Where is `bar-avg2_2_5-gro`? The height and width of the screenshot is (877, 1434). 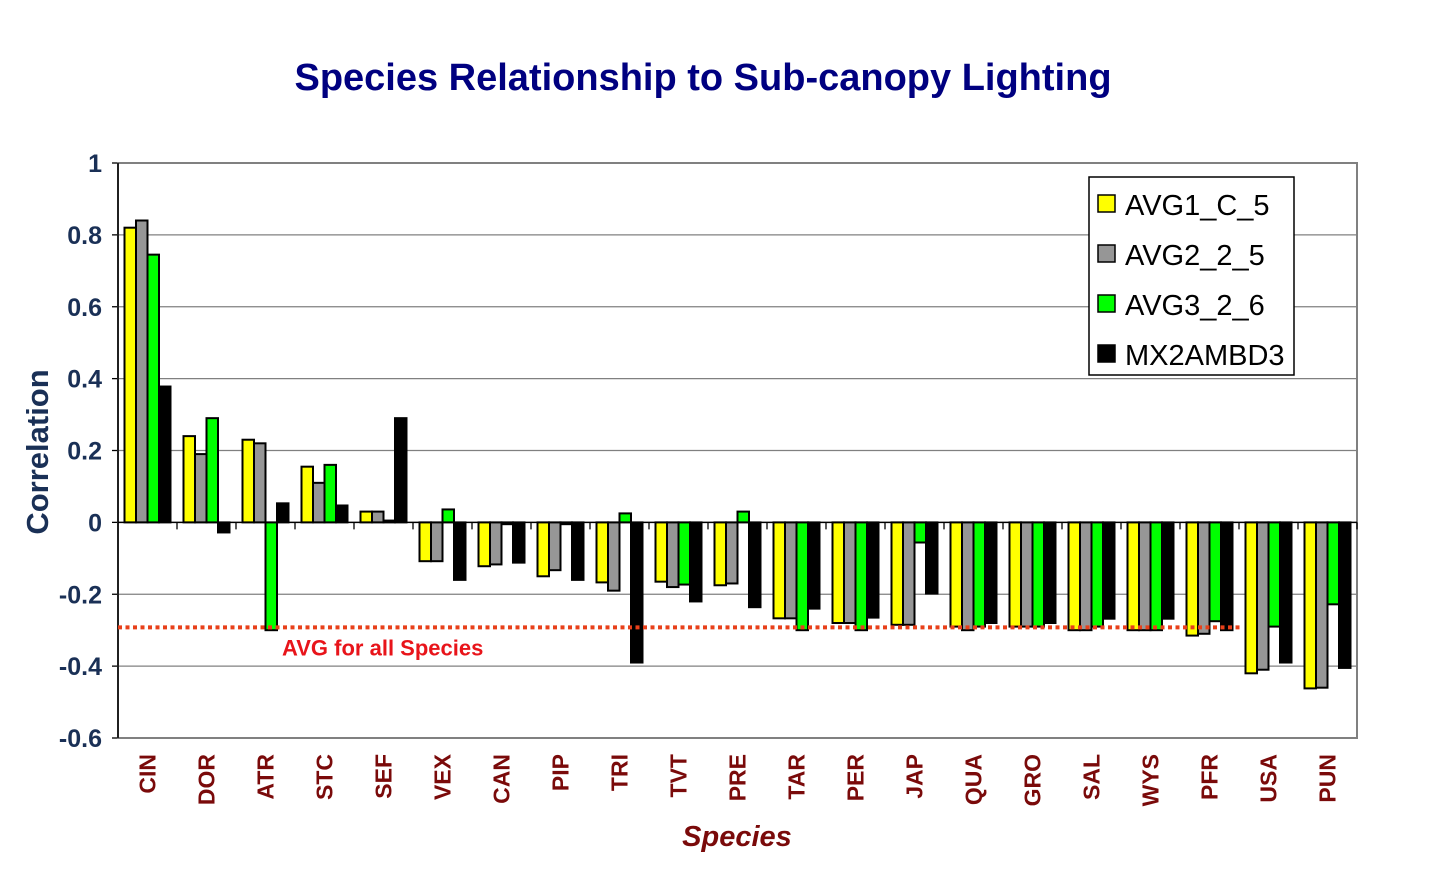
bar-avg2_2_5-gro is located at coordinates (1027, 574).